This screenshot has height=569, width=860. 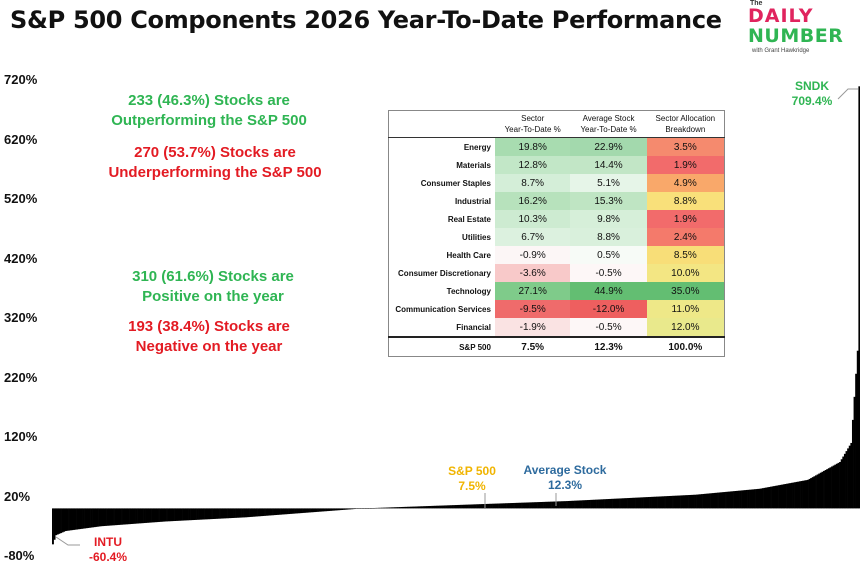 I want to click on sndk-name: SNDK, so click(x=811, y=86).